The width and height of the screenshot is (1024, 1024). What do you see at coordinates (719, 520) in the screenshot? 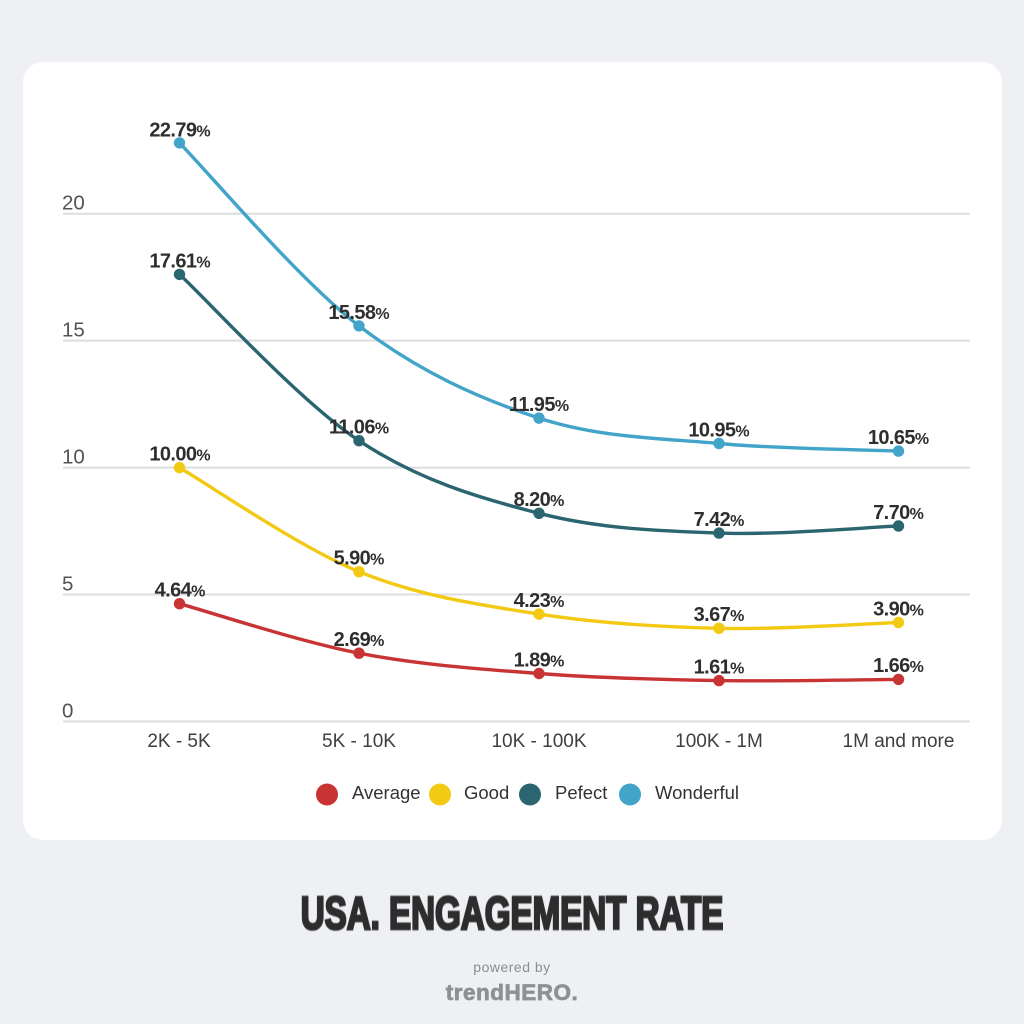
I see `svg-text: 7.42%` at bounding box center [719, 520].